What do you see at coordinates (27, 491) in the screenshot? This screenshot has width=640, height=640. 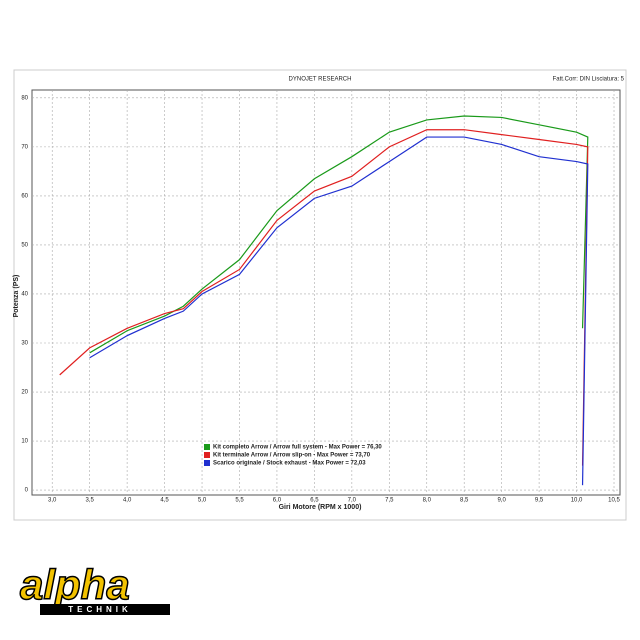 I see `y-tick-label: 0` at bounding box center [27, 491].